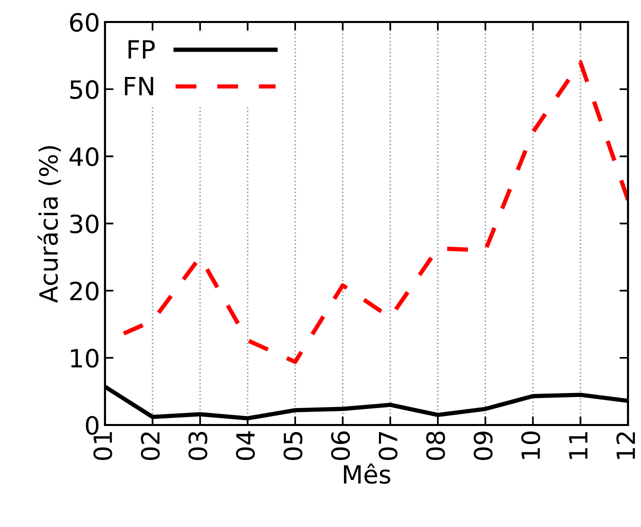 The image size is (641, 527). What do you see at coordinates (483, 446) in the screenshot?
I see `x-tick-label: 09` at bounding box center [483, 446].